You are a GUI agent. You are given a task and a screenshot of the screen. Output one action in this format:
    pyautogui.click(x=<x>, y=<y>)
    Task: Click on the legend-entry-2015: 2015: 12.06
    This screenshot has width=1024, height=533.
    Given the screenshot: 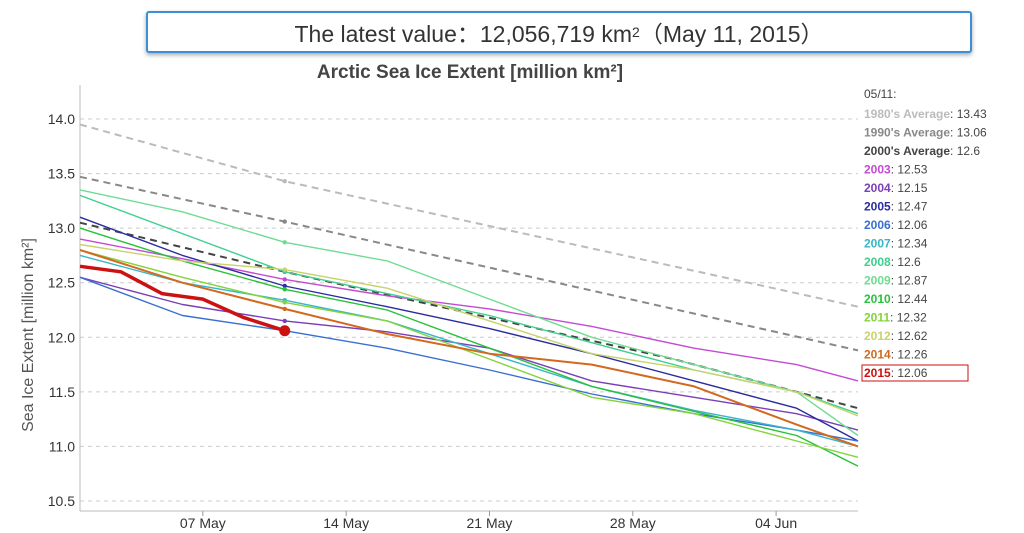 What is the action you would take?
    pyautogui.click(x=896, y=373)
    